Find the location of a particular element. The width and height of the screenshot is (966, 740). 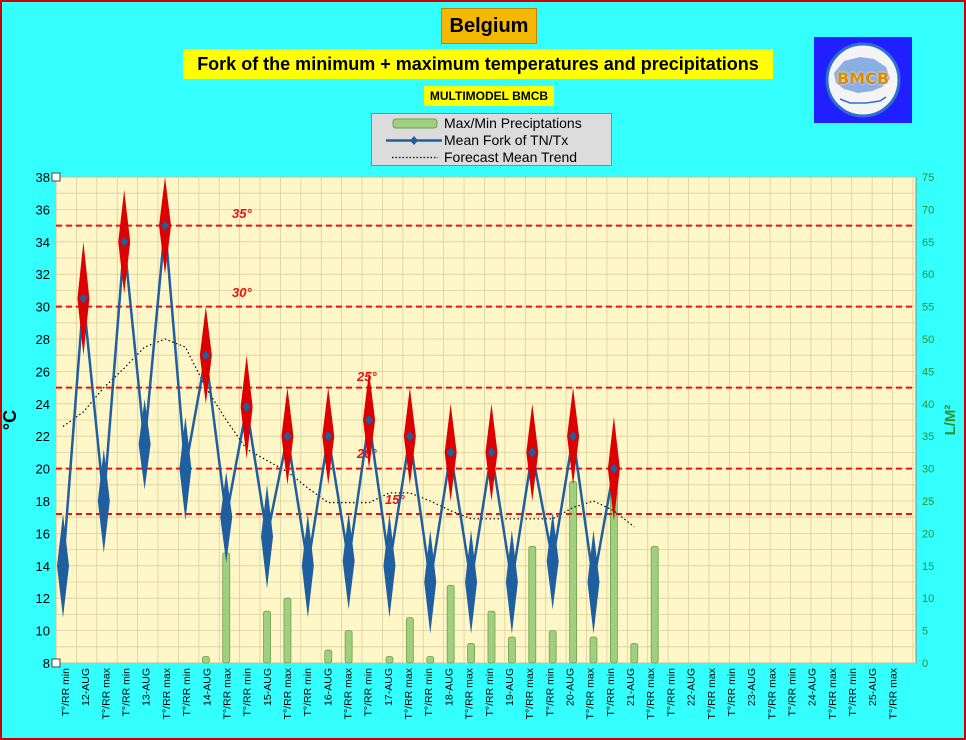

precip-bars is located at coordinates (430, 572).